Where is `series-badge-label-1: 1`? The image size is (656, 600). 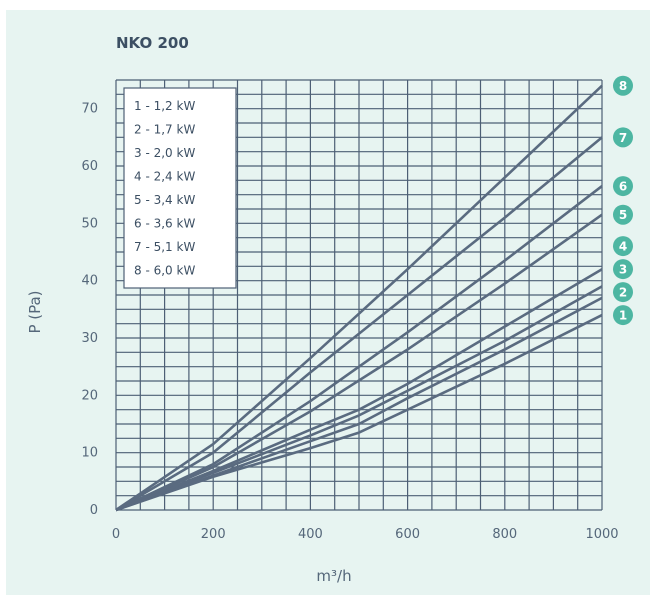
series-badge-label-1: 1 is located at coordinates (623, 316).